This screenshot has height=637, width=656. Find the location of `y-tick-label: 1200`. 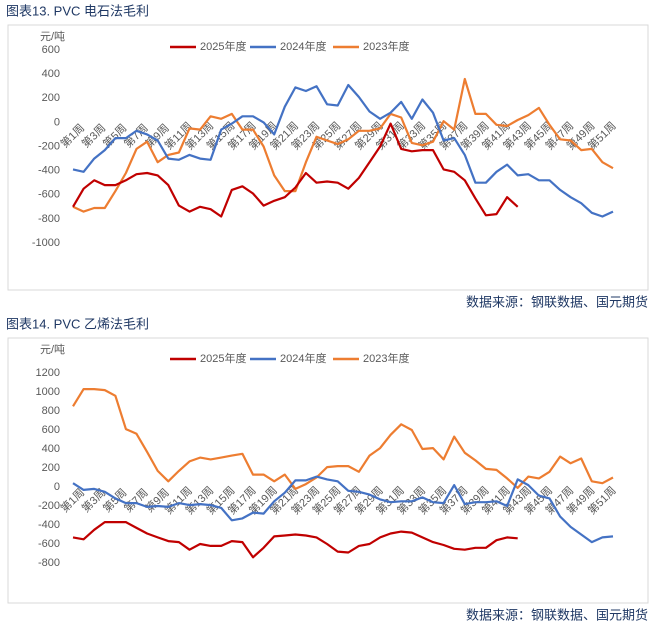

y-tick-label: 1200 is located at coordinates (48, 373).